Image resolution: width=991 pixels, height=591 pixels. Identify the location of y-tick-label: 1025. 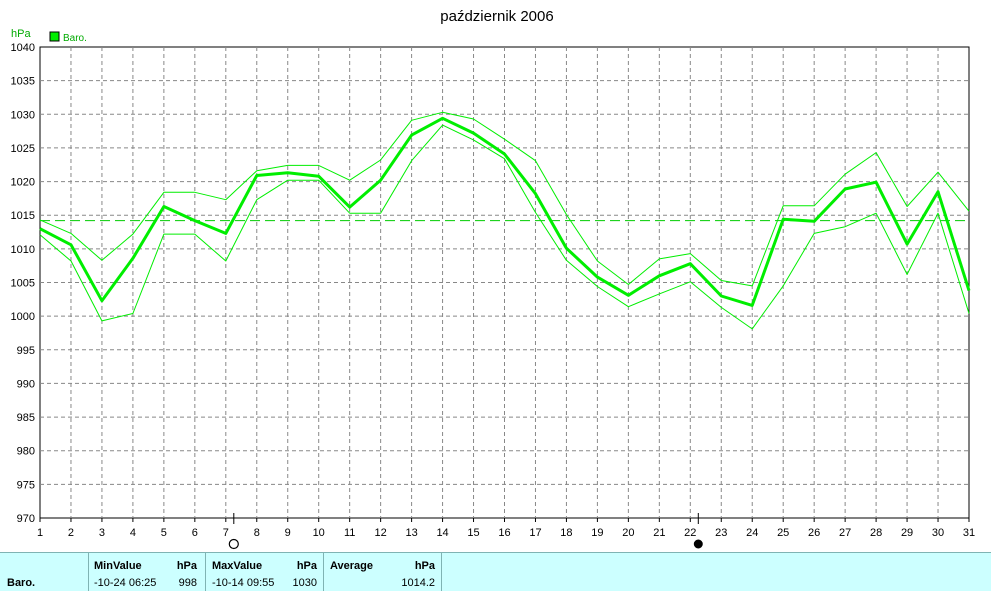
(23, 149).